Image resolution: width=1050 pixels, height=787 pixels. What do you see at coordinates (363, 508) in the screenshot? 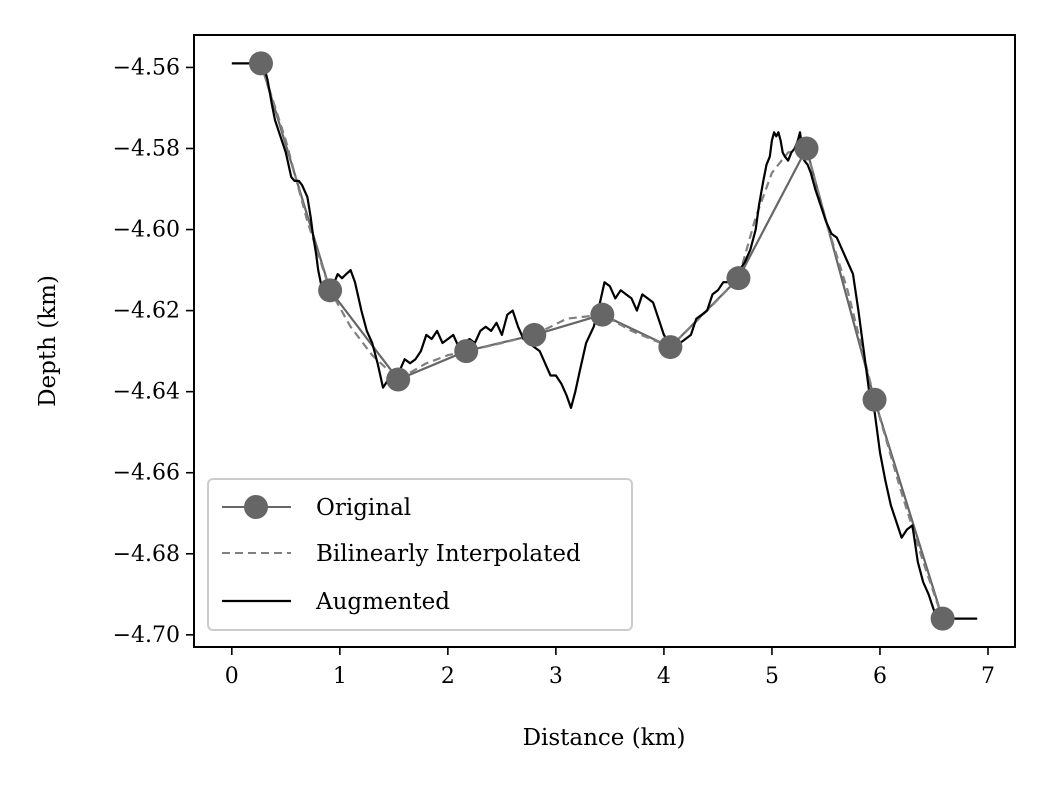
I see `legend-label-original: Original` at bounding box center [363, 508].